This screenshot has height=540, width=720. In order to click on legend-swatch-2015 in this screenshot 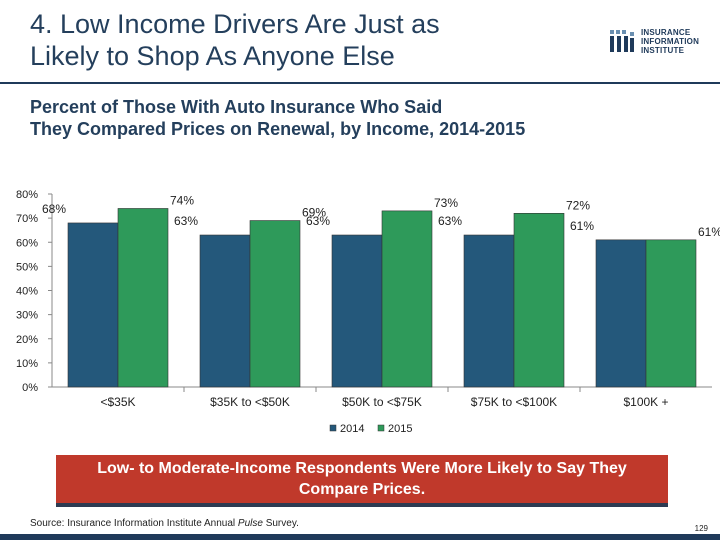, I will do `click(381, 428)`.